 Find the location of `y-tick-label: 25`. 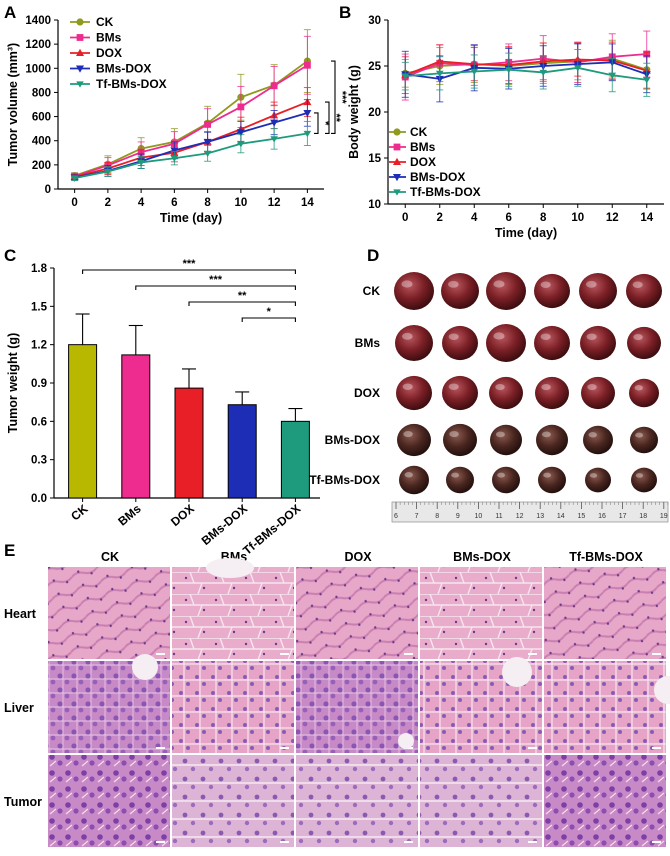

y-tick-label: 25 is located at coordinates (374, 67).